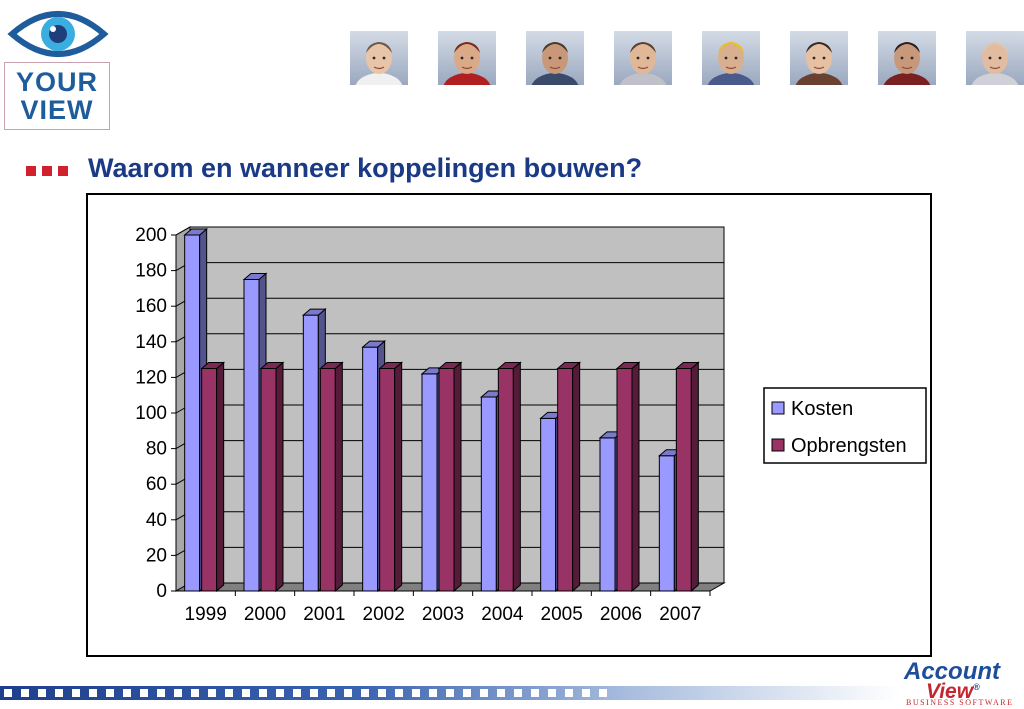 The width and height of the screenshot is (1024, 709). I want to click on title-bullets, so click(49, 171).